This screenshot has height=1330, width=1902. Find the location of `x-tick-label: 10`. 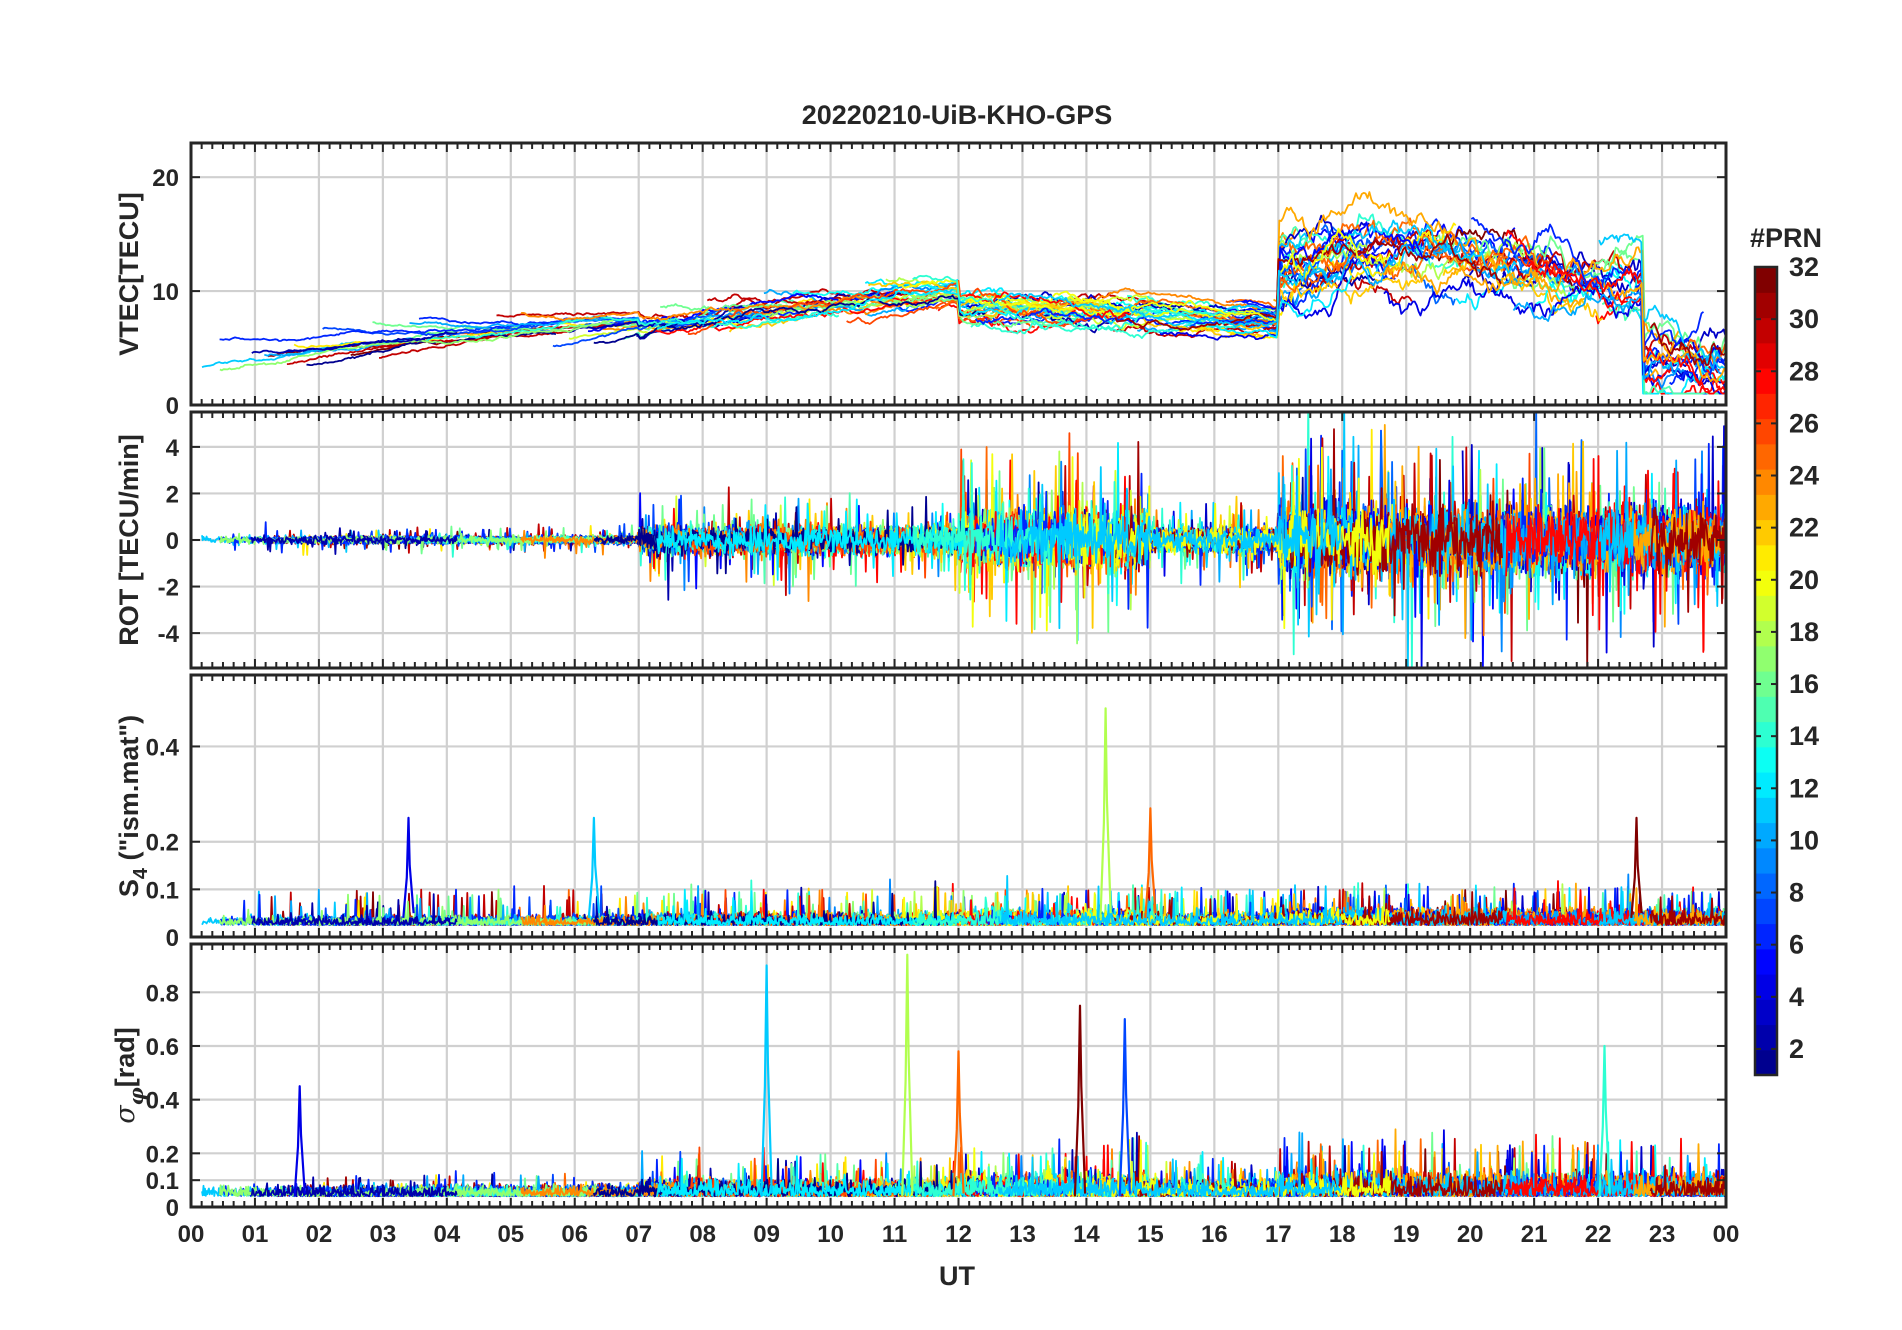

x-tick-label: 10 is located at coordinates (830, 1234).